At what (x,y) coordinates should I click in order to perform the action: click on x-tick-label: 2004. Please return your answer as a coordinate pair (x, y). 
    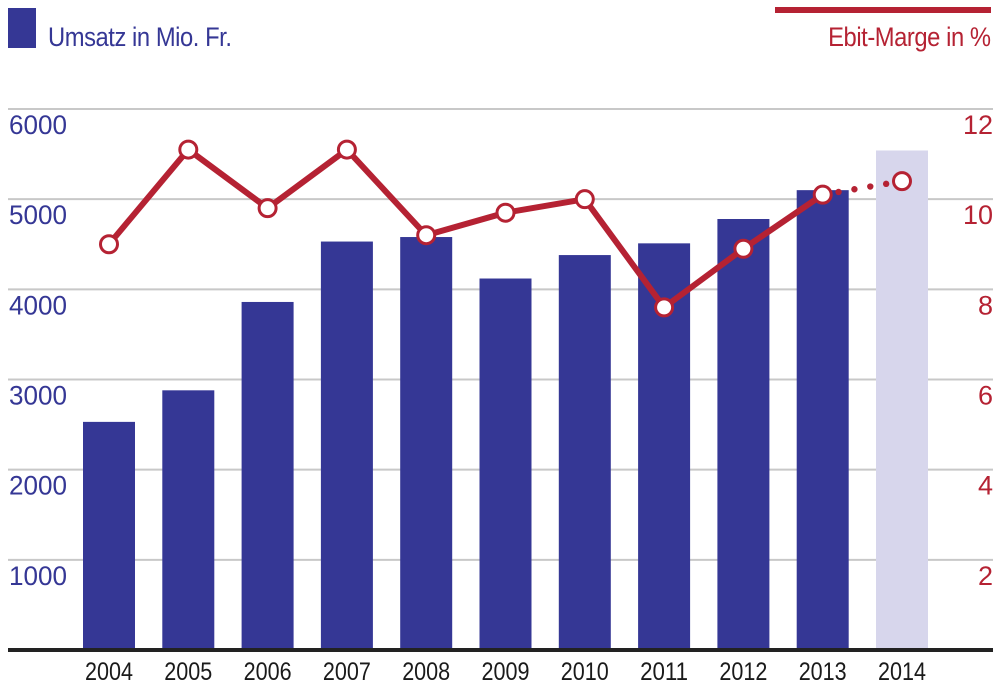
    Looking at the image, I should click on (109, 672).